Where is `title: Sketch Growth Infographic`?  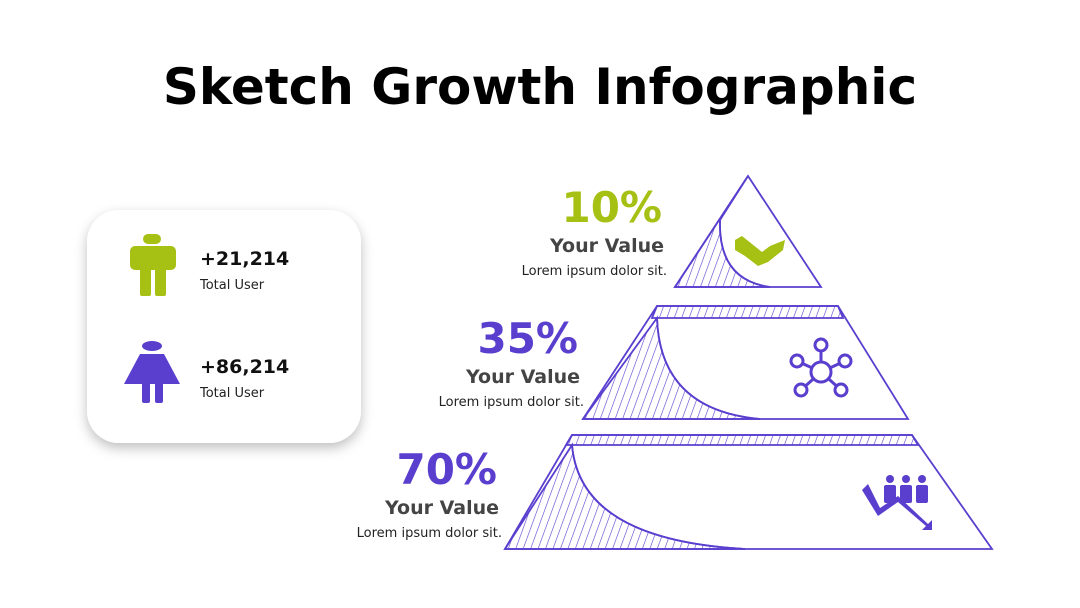
title: Sketch Growth Infographic is located at coordinates (540, 87).